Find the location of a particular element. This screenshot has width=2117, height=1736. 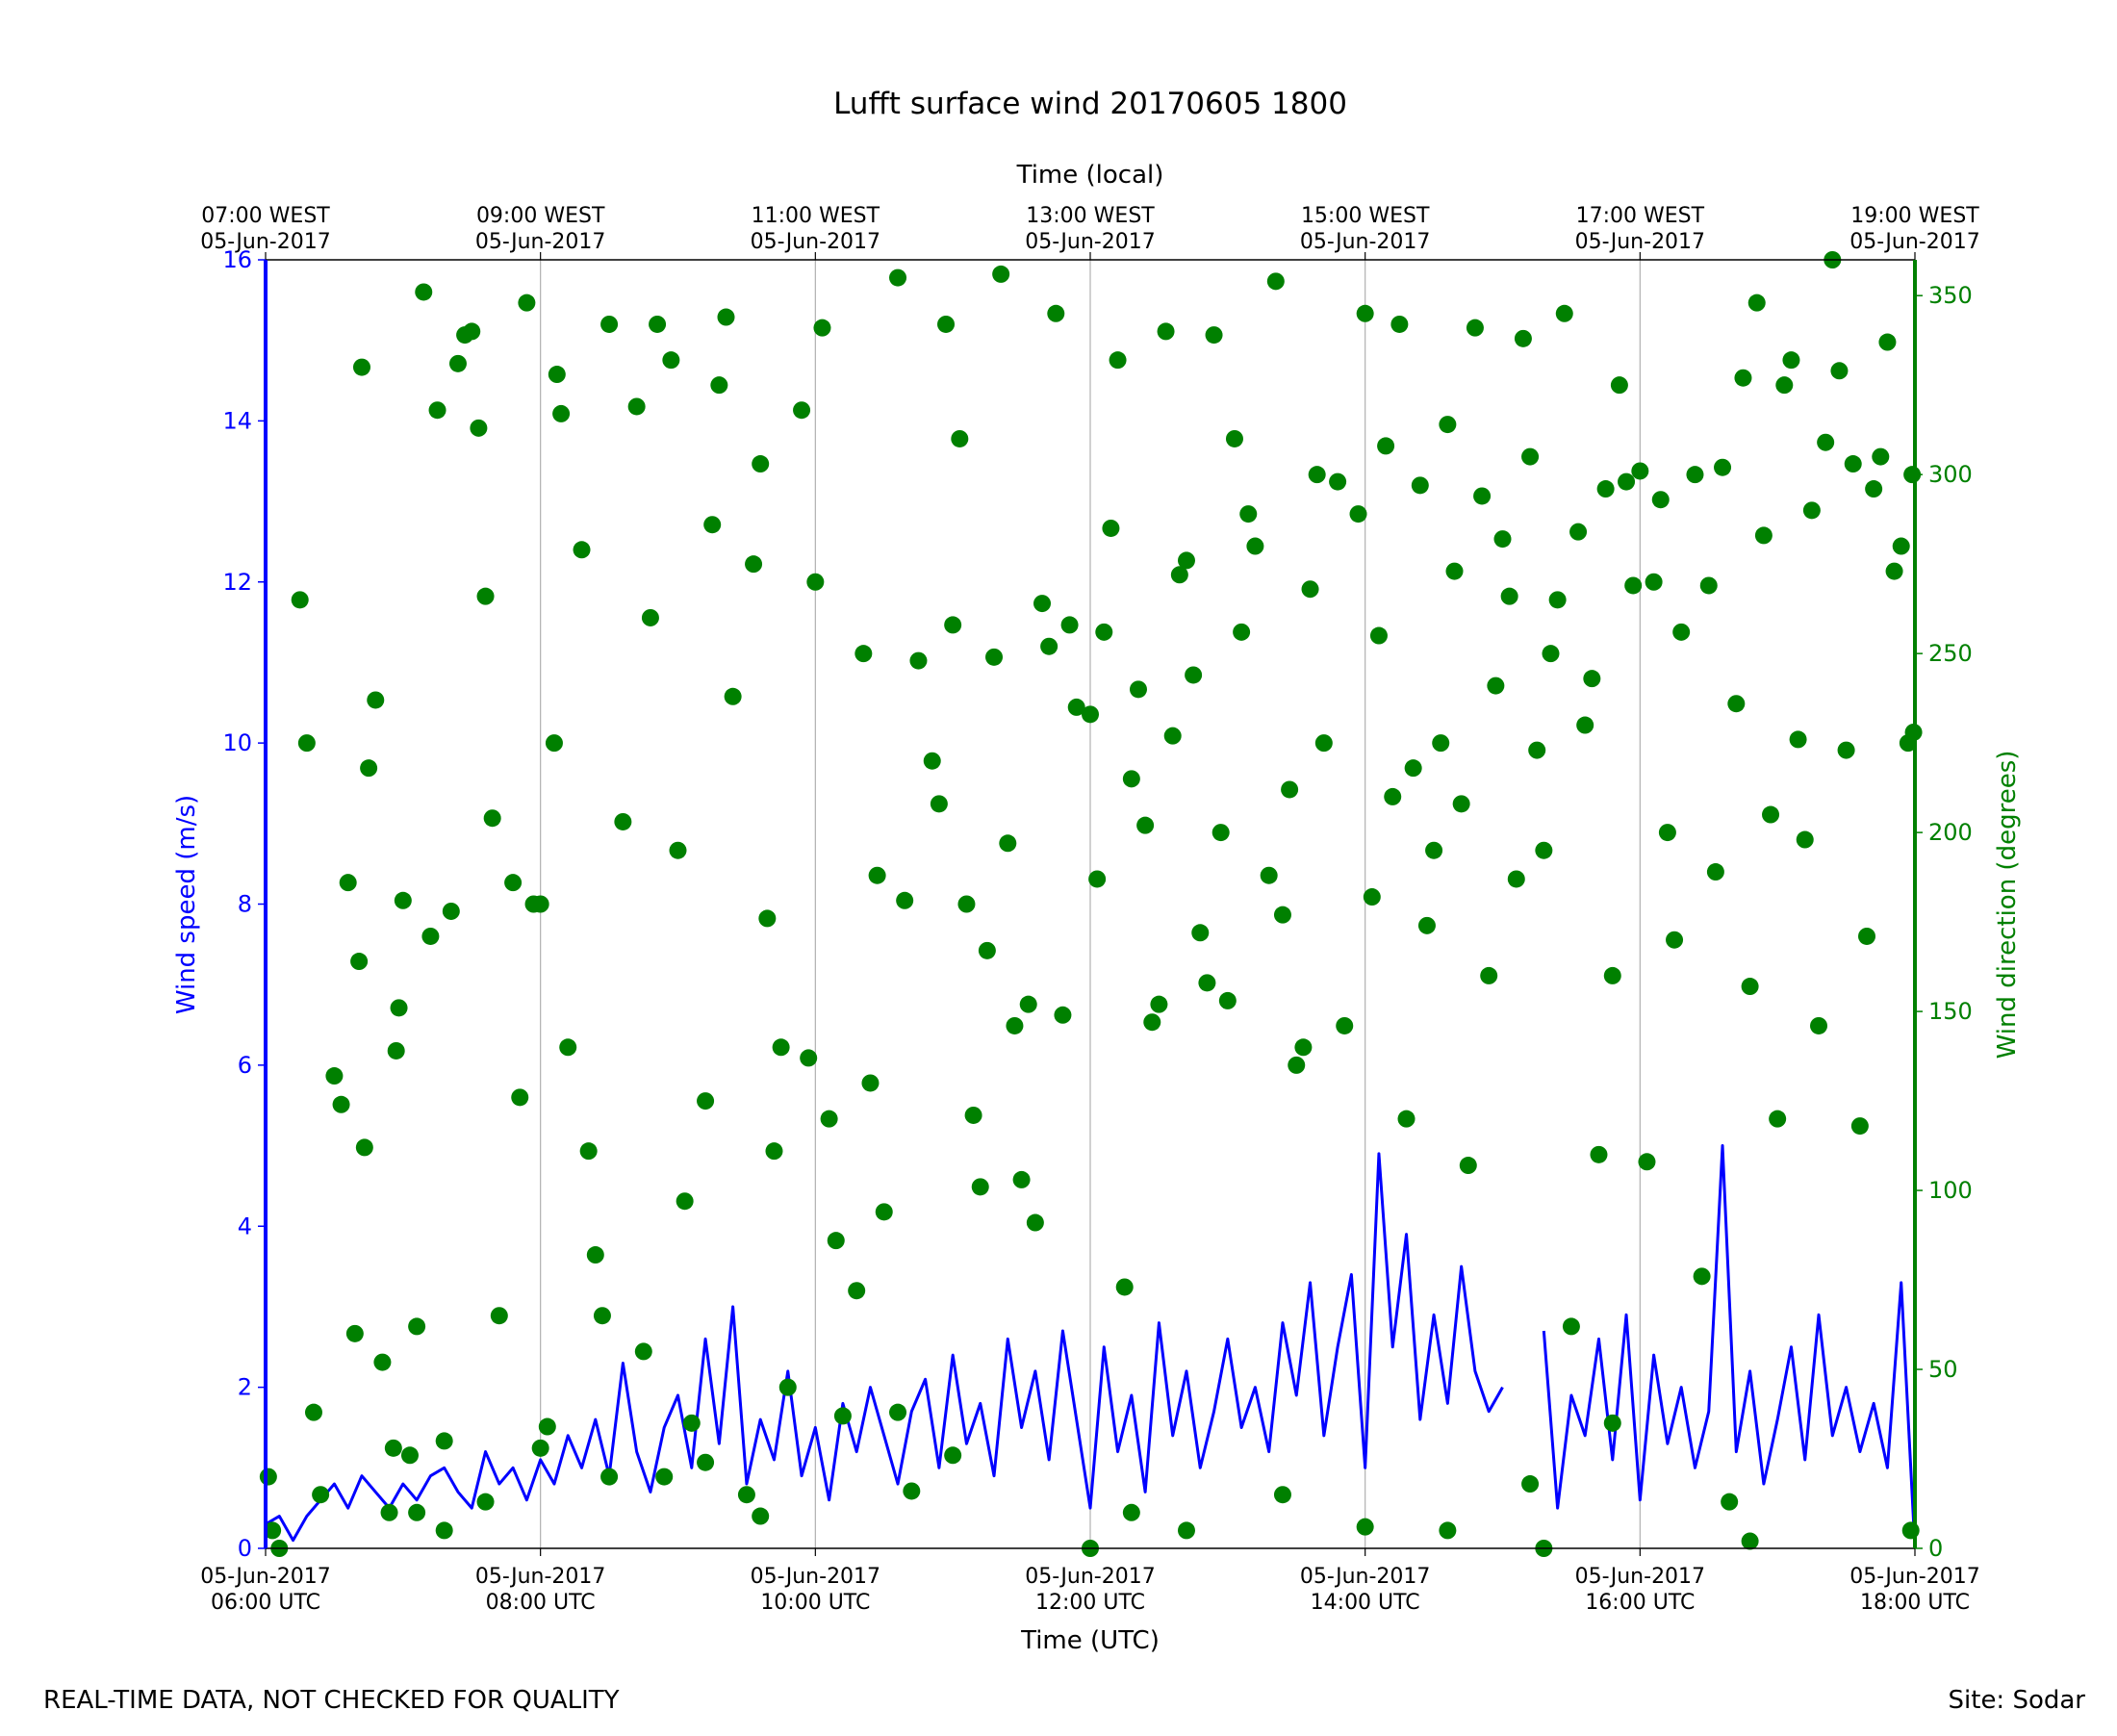

y-tick-label: 4 is located at coordinates (245, 1226).